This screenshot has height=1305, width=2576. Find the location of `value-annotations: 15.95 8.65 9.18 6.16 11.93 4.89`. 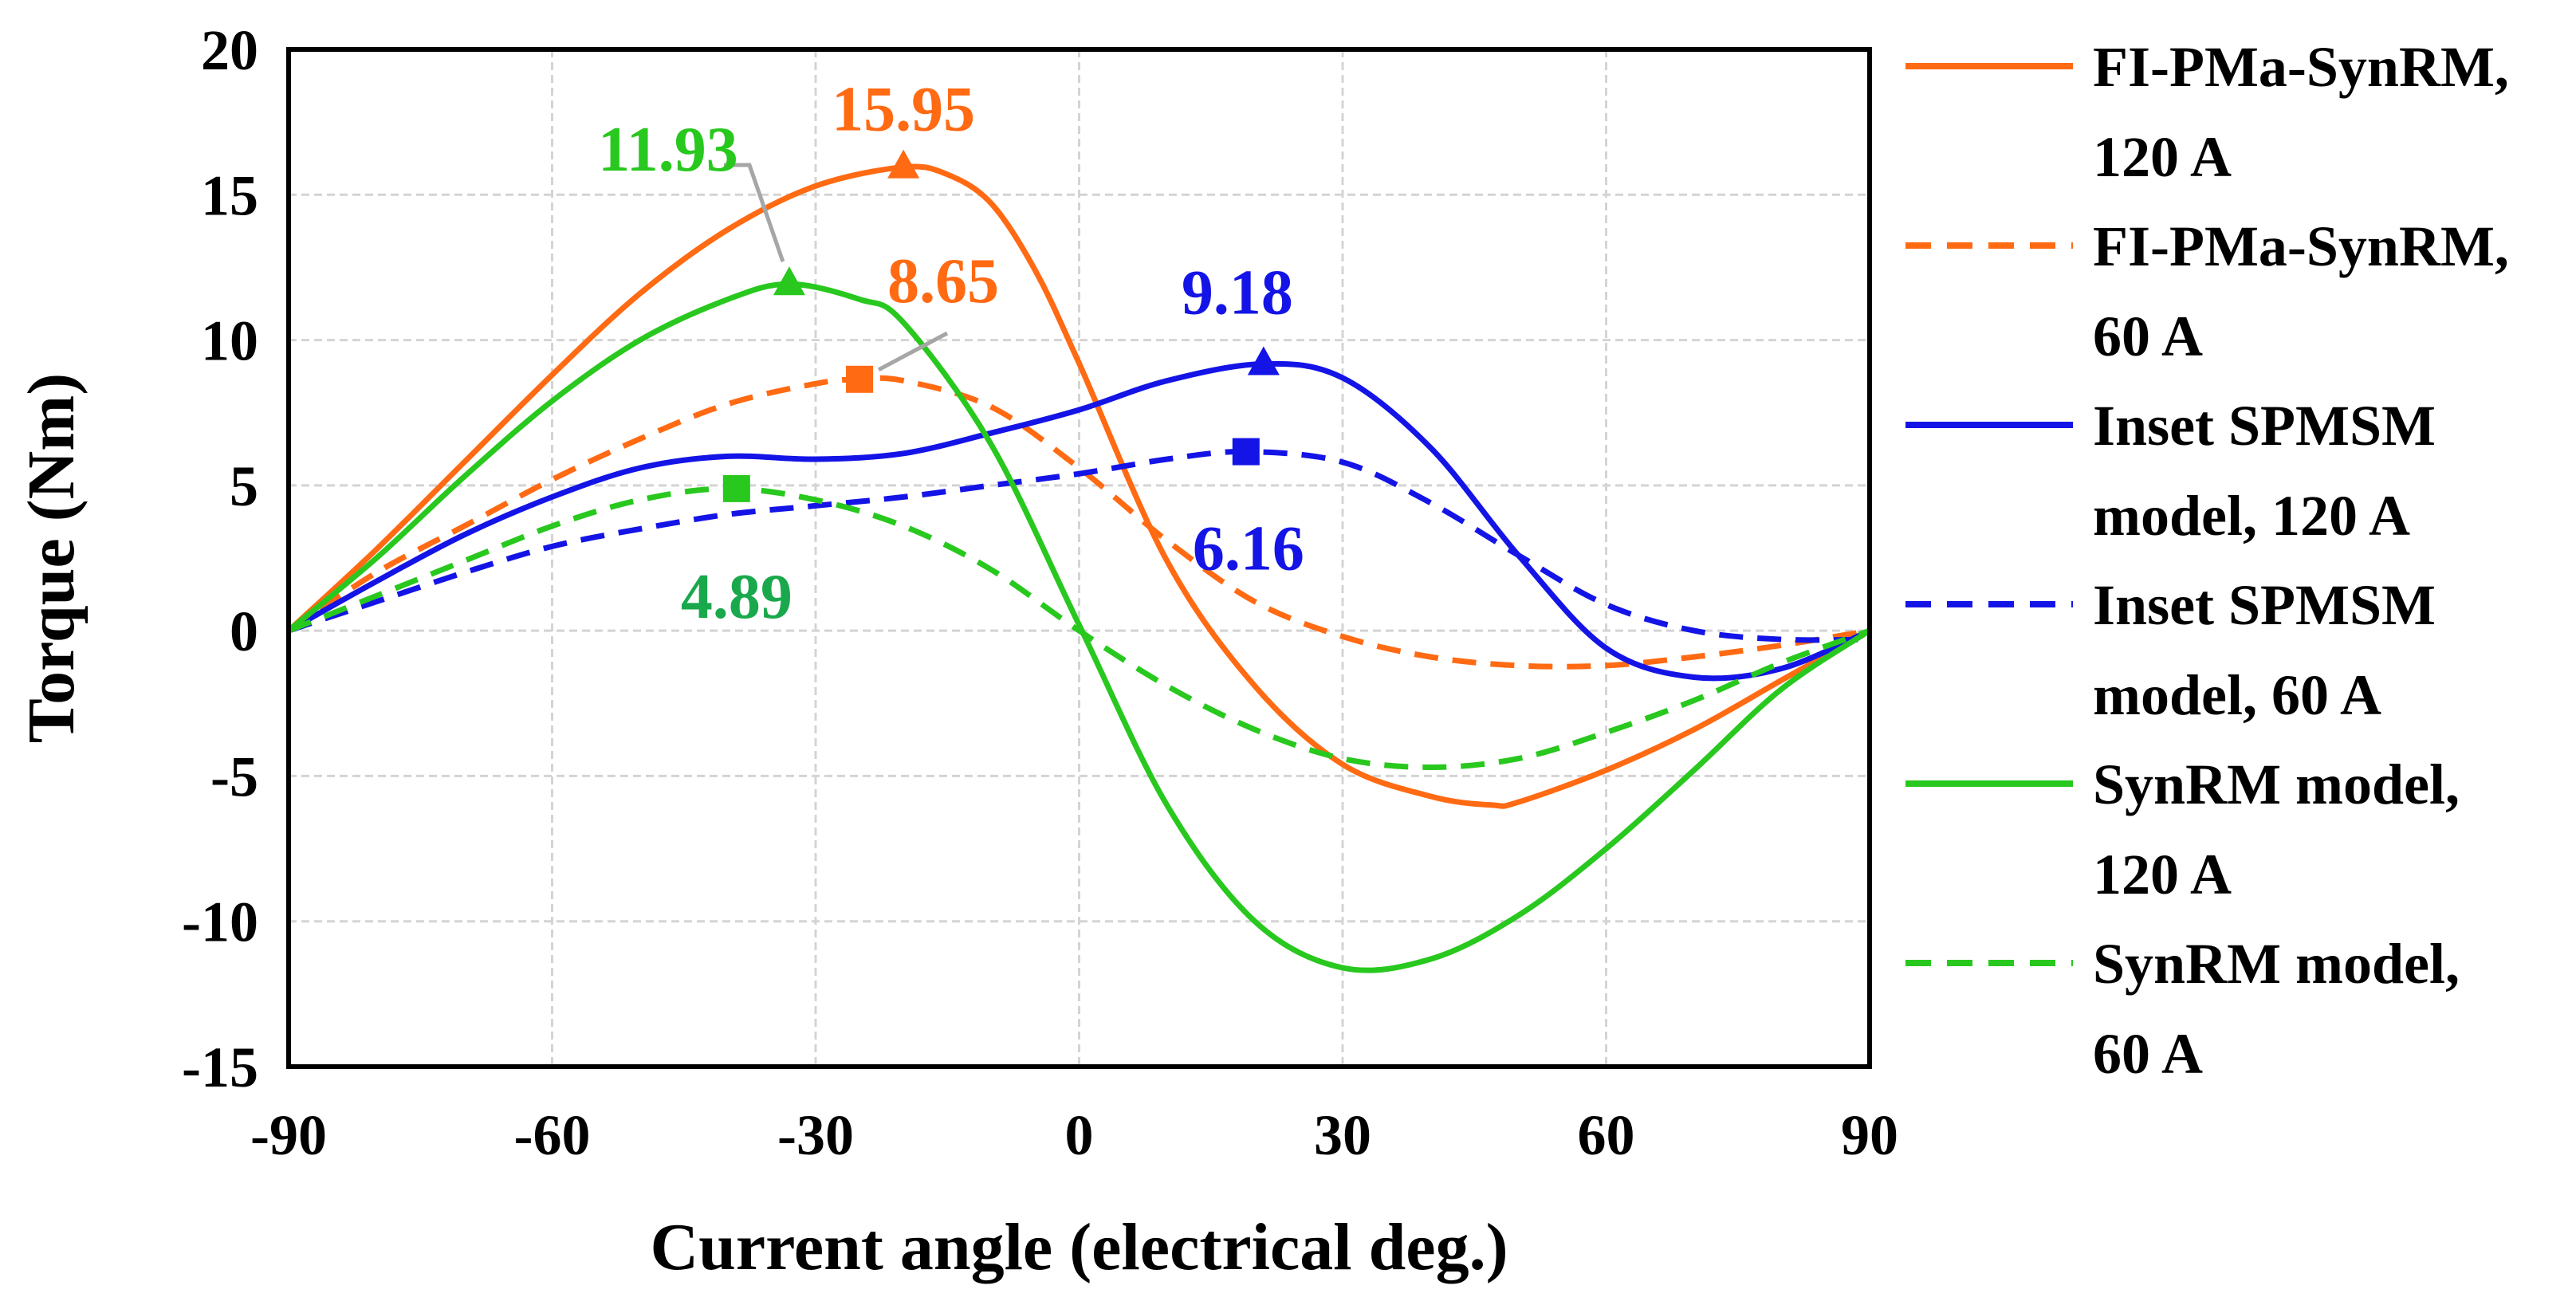

value-annotations: 15.95 8.65 9.18 6.16 11.93 4.89 is located at coordinates (951, 353).